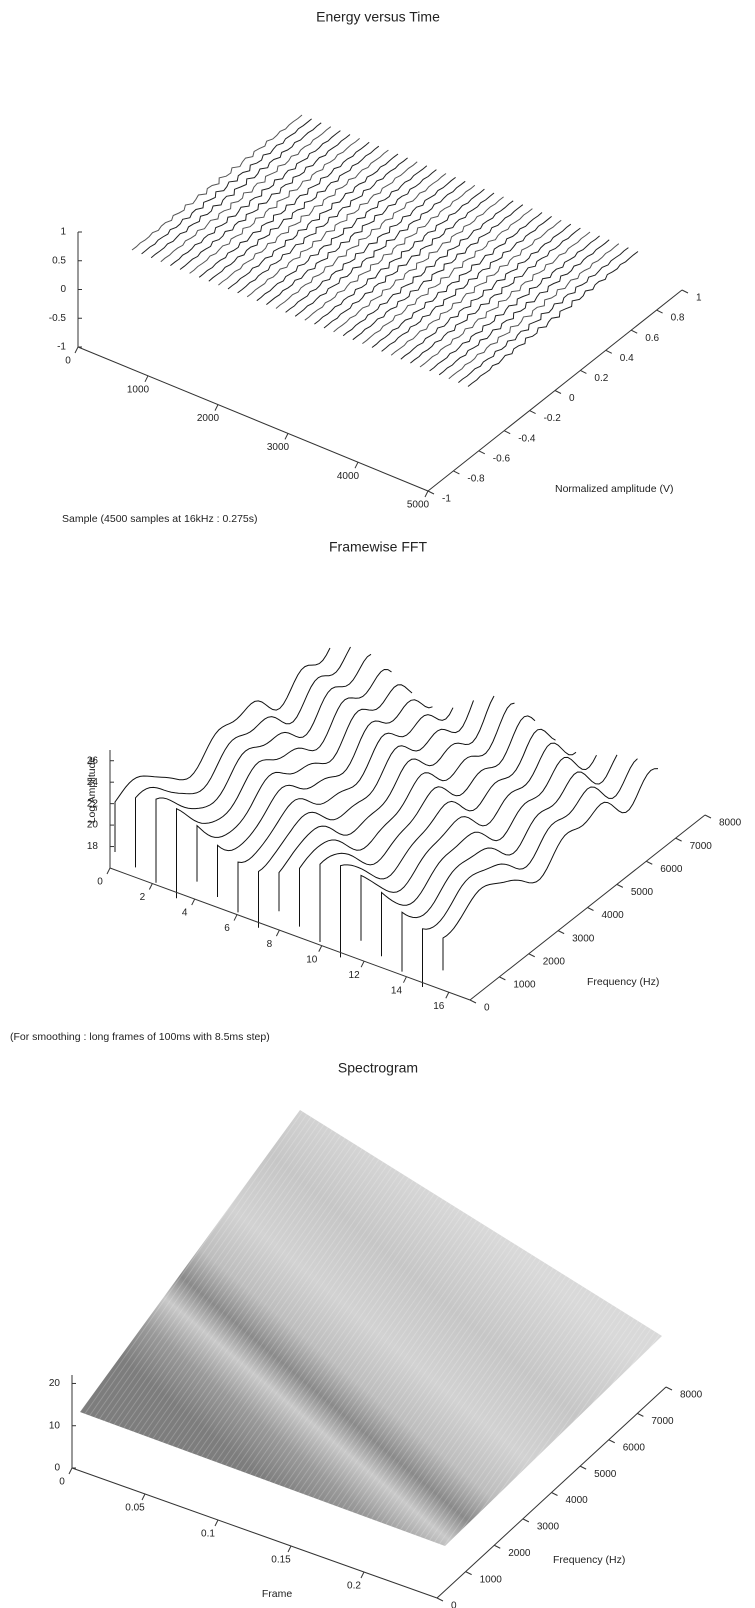 This screenshot has width=755, height=1608. Describe the element at coordinates (138, 389) in the screenshot. I see `x-tick-label: 1000` at that location.